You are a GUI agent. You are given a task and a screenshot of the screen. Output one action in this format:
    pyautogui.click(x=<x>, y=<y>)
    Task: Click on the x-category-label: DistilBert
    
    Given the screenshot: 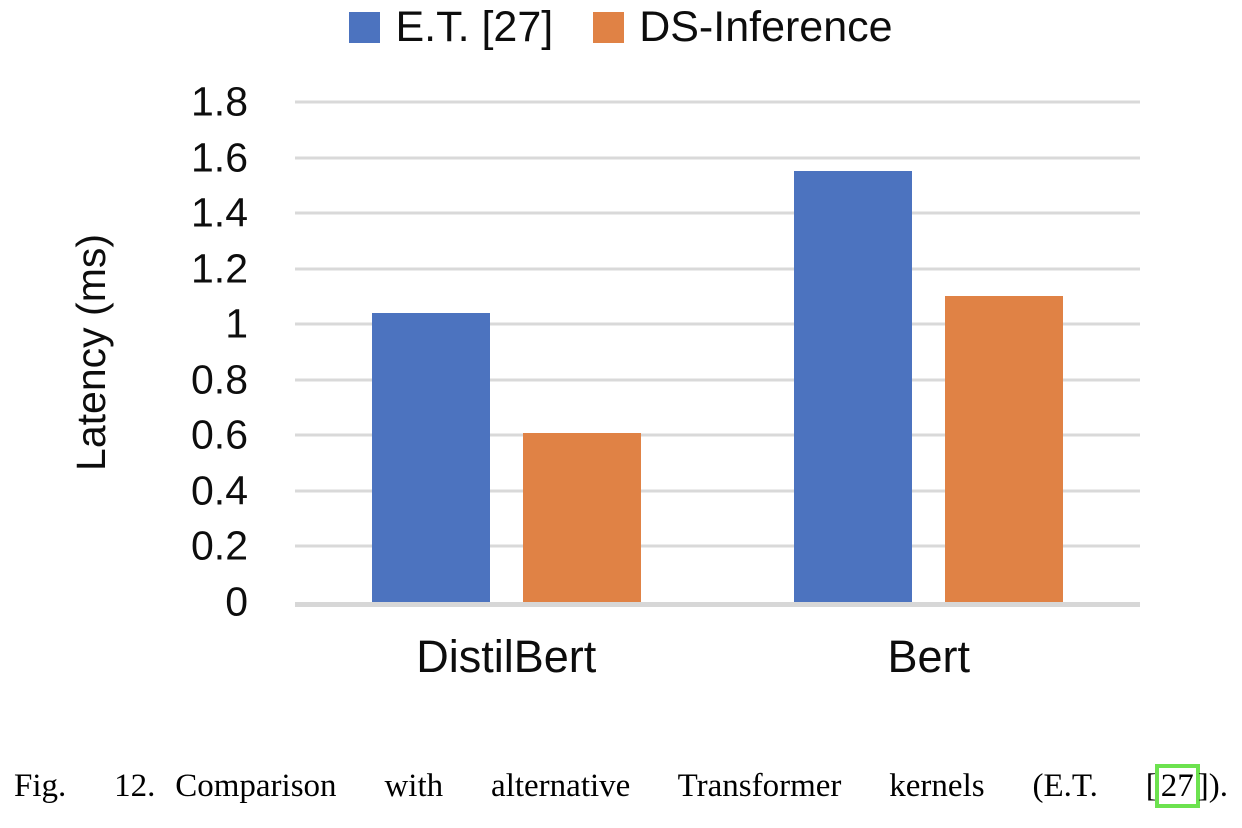 What is the action you would take?
    pyautogui.click(x=506, y=656)
    